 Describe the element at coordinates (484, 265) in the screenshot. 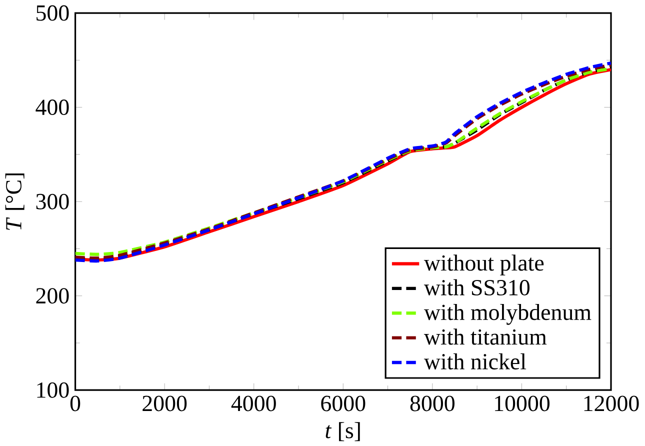

I see `legend-label: without plate` at that location.